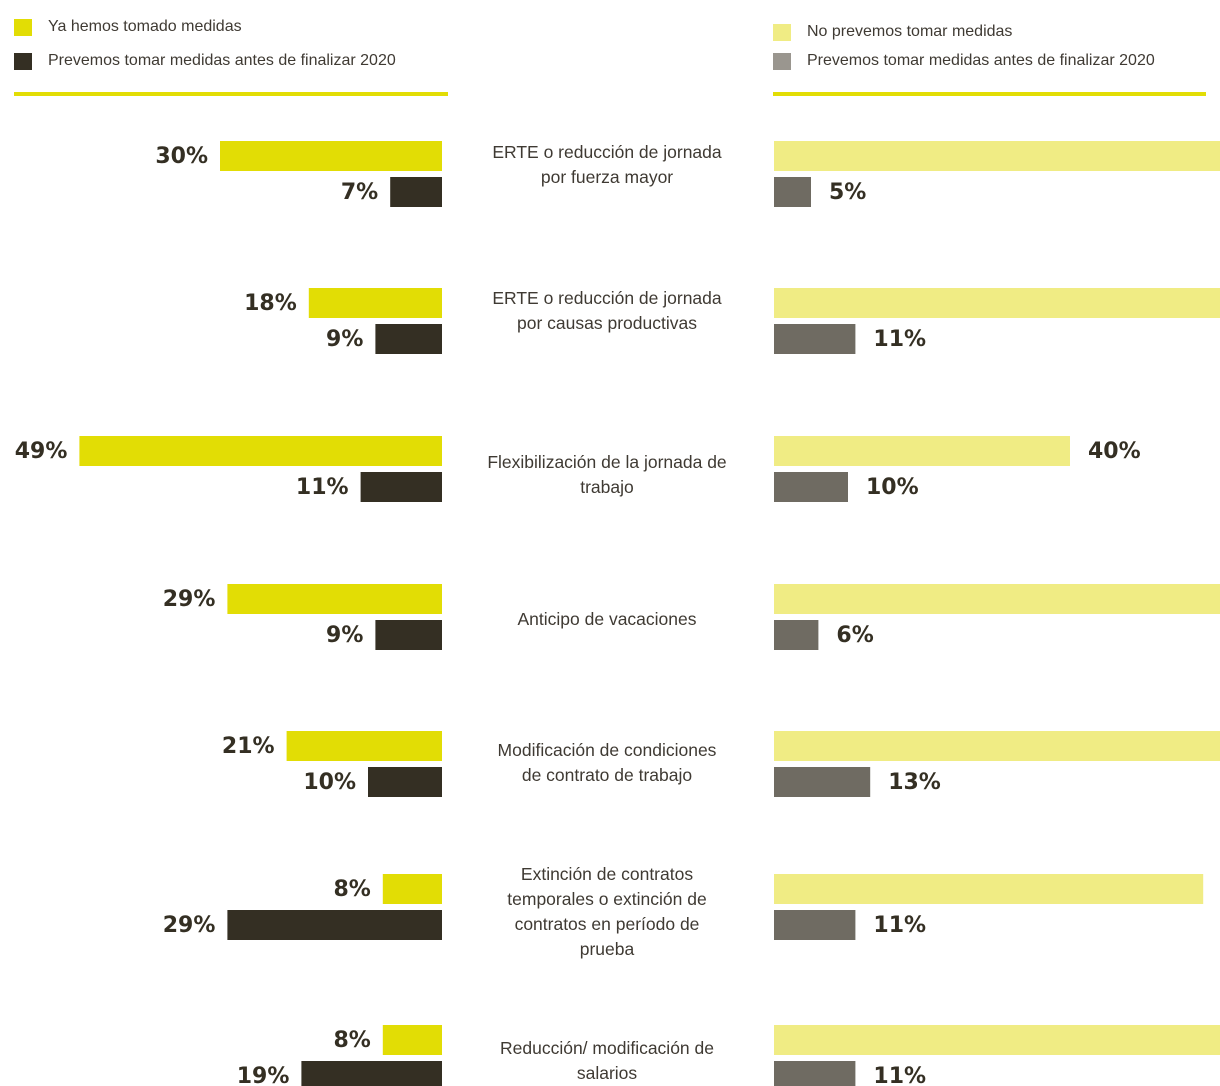  Describe the element at coordinates (359, 192) in the screenshot. I see `left-value-label: 7%` at that location.